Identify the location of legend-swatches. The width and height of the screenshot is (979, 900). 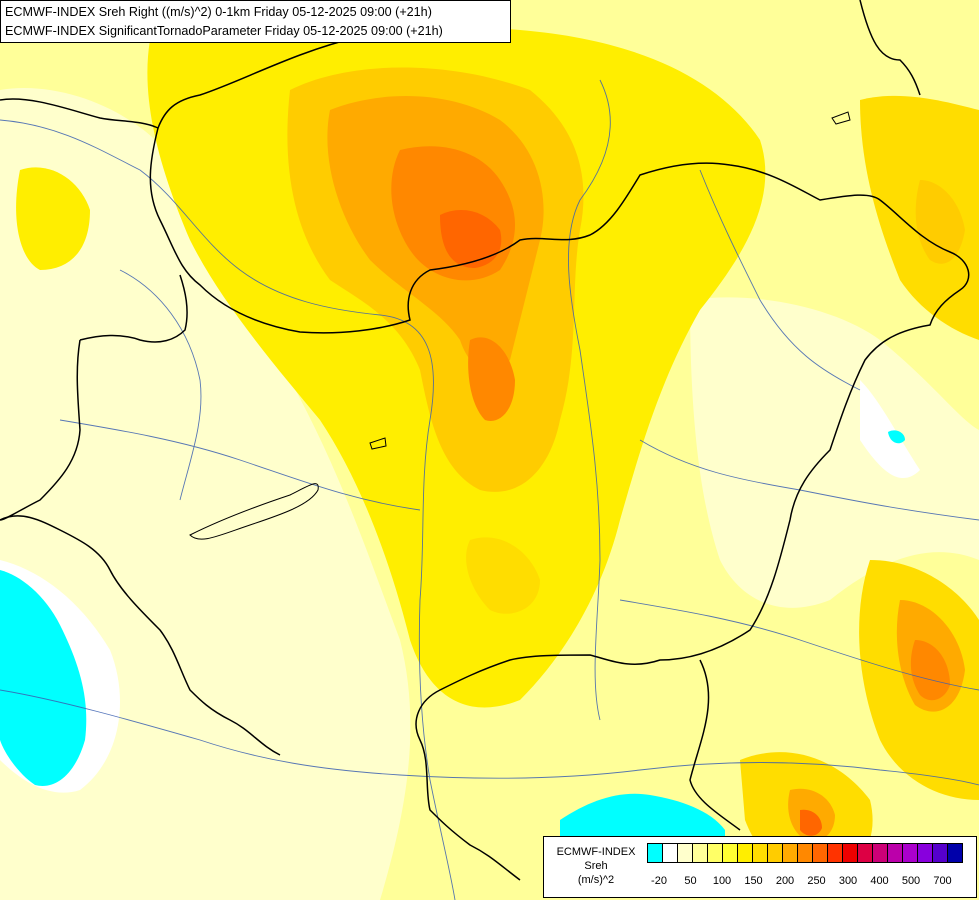
(805, 853).